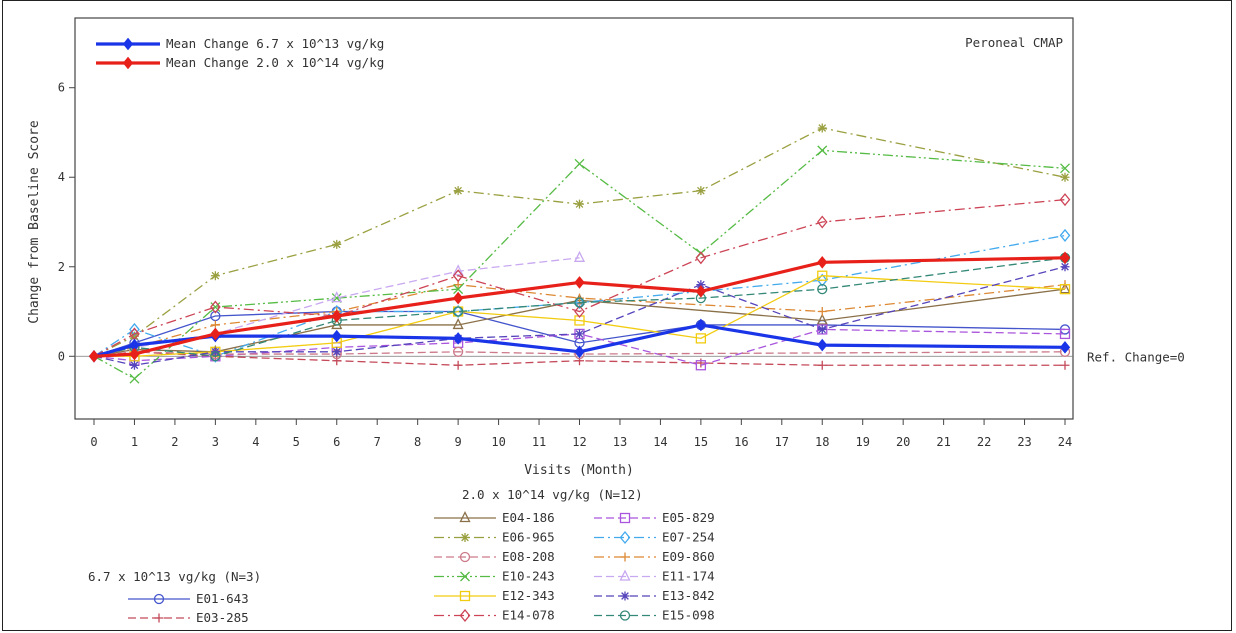  What do you see at coordinates (654, 537) in the screenshot?
I see `legend-entry-E07-254: E07-254` at bounding box center [654, 537].